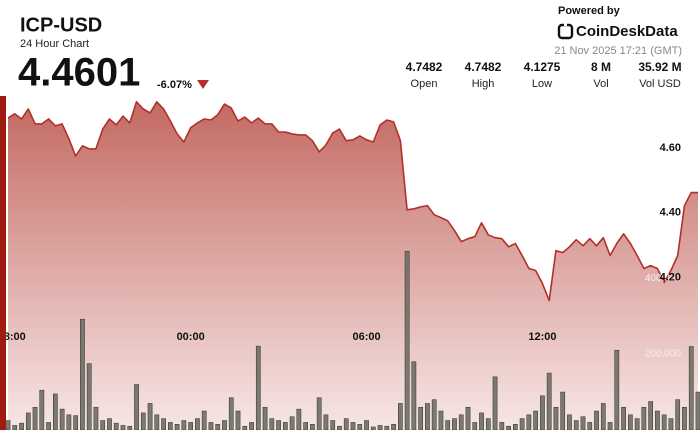  I want to click on change: -6.07%, so click(174, 85).